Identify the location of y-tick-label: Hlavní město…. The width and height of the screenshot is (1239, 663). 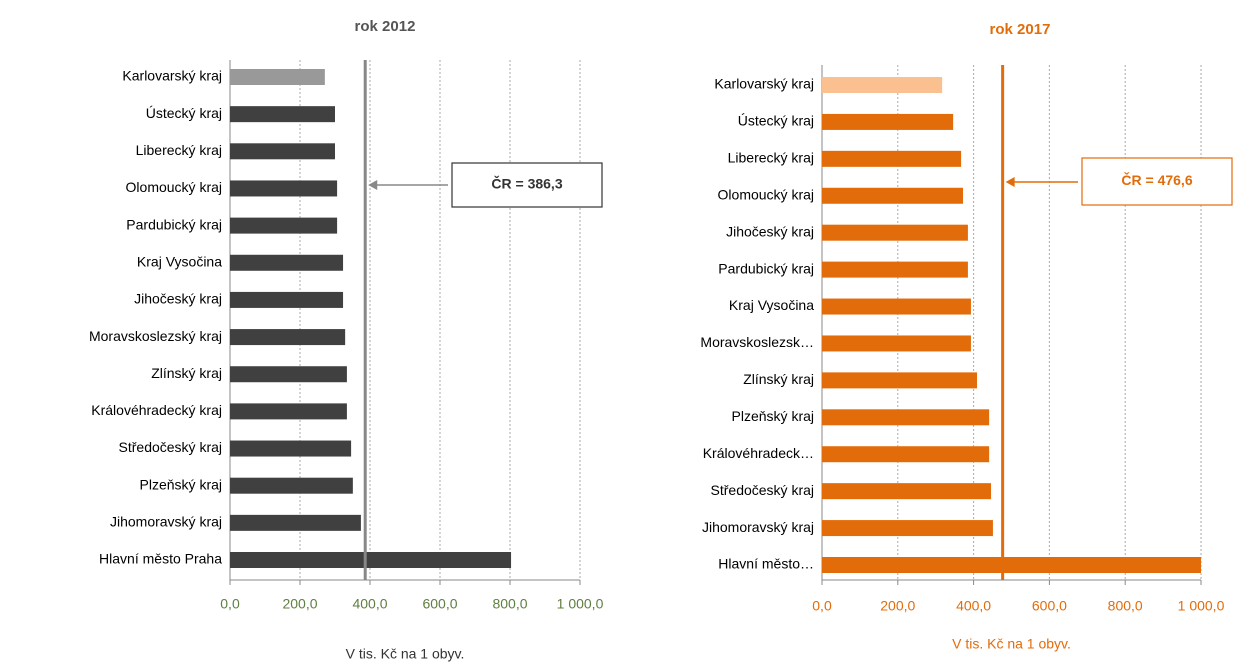
(766, 564).